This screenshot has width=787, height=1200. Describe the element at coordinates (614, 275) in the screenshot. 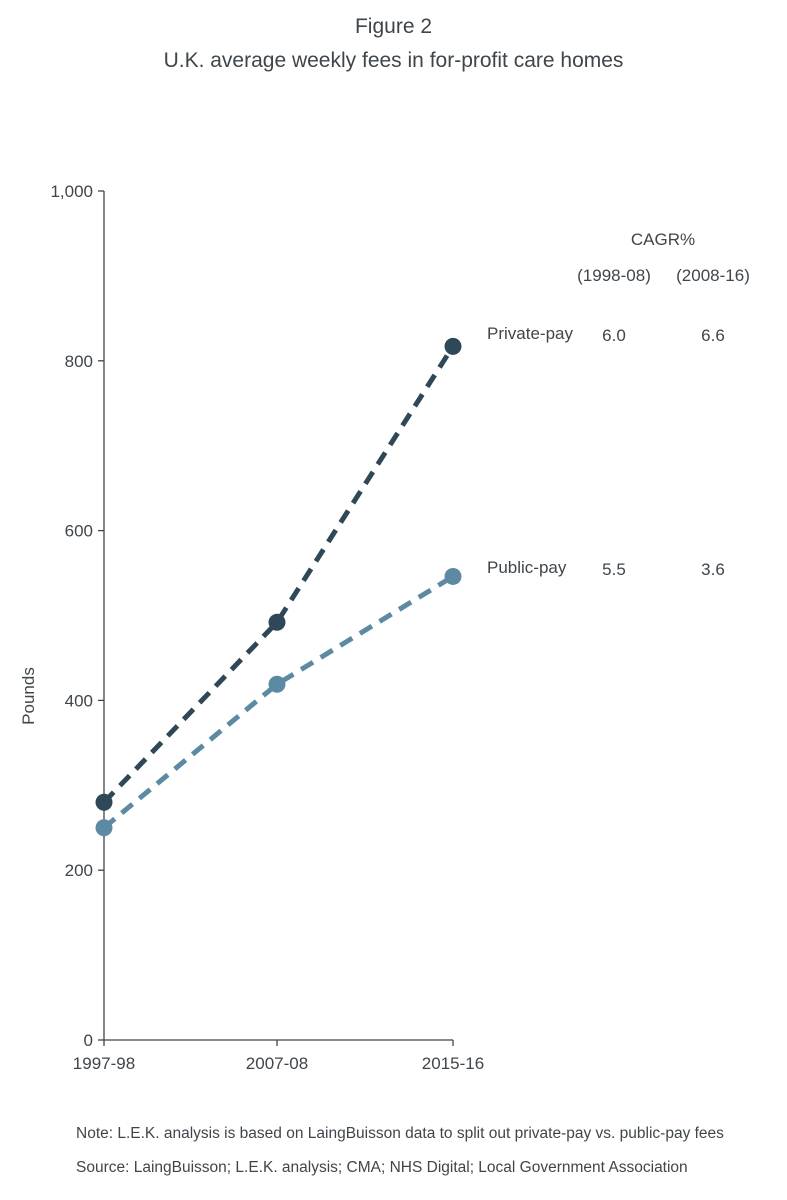

I see `cagr-period: (1998-08)` at that location.